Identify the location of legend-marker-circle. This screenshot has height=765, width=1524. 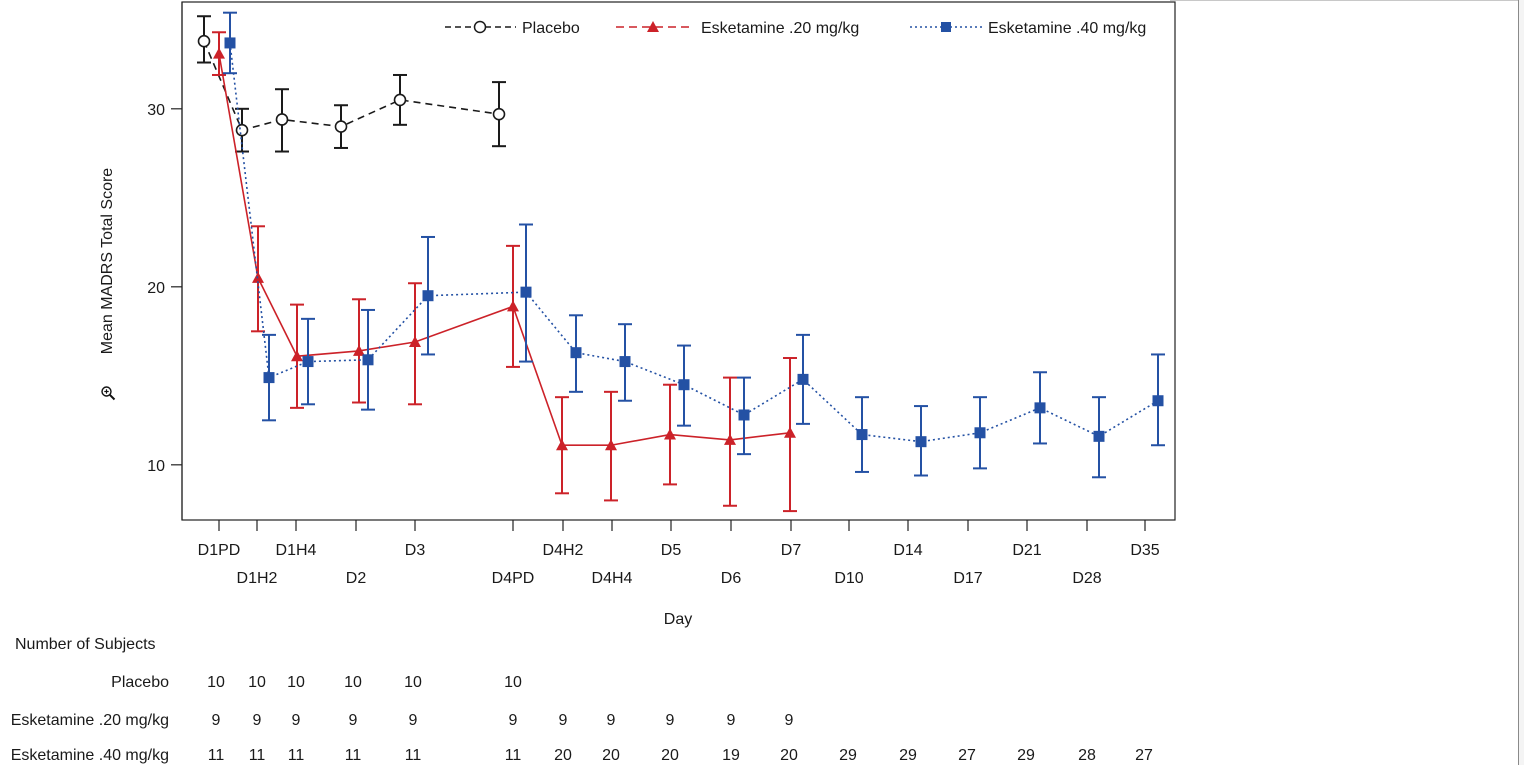
(480, 27).